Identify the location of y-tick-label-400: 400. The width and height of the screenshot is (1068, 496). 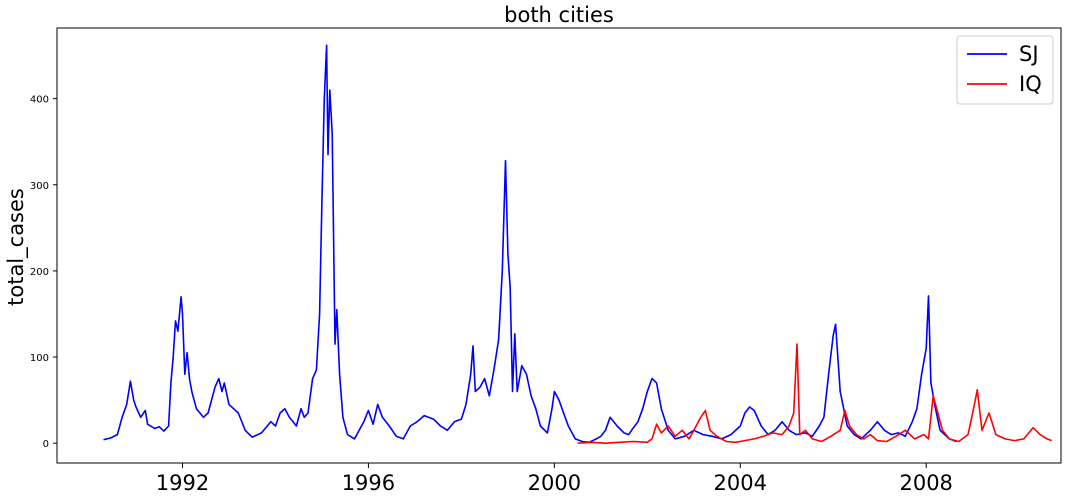
(39, 100).